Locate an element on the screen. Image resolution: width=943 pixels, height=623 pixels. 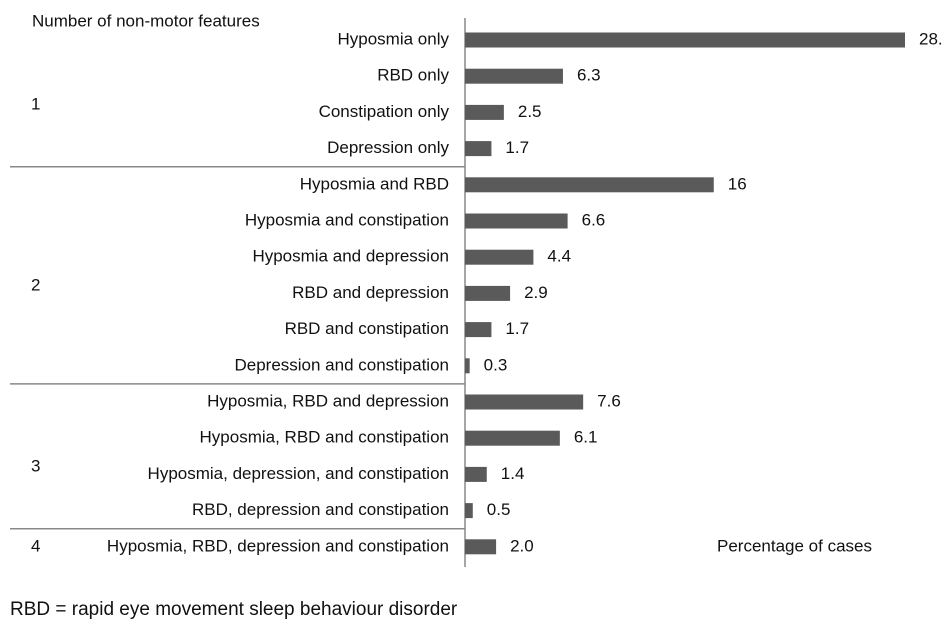
category-label: RBD, depression and constipation is located at coordinates (320, 509).